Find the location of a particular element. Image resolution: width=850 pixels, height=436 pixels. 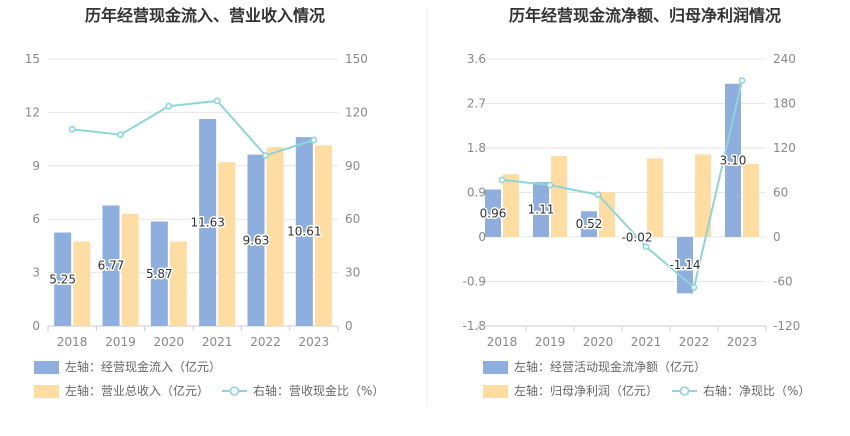

data-label: -0.02 is located at coordinates (636, 237).